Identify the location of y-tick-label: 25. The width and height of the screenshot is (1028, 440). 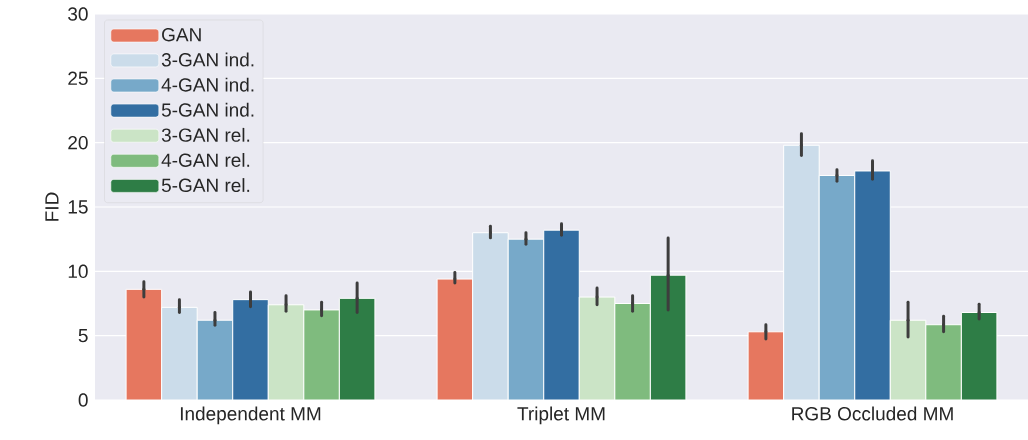
(78, 78).